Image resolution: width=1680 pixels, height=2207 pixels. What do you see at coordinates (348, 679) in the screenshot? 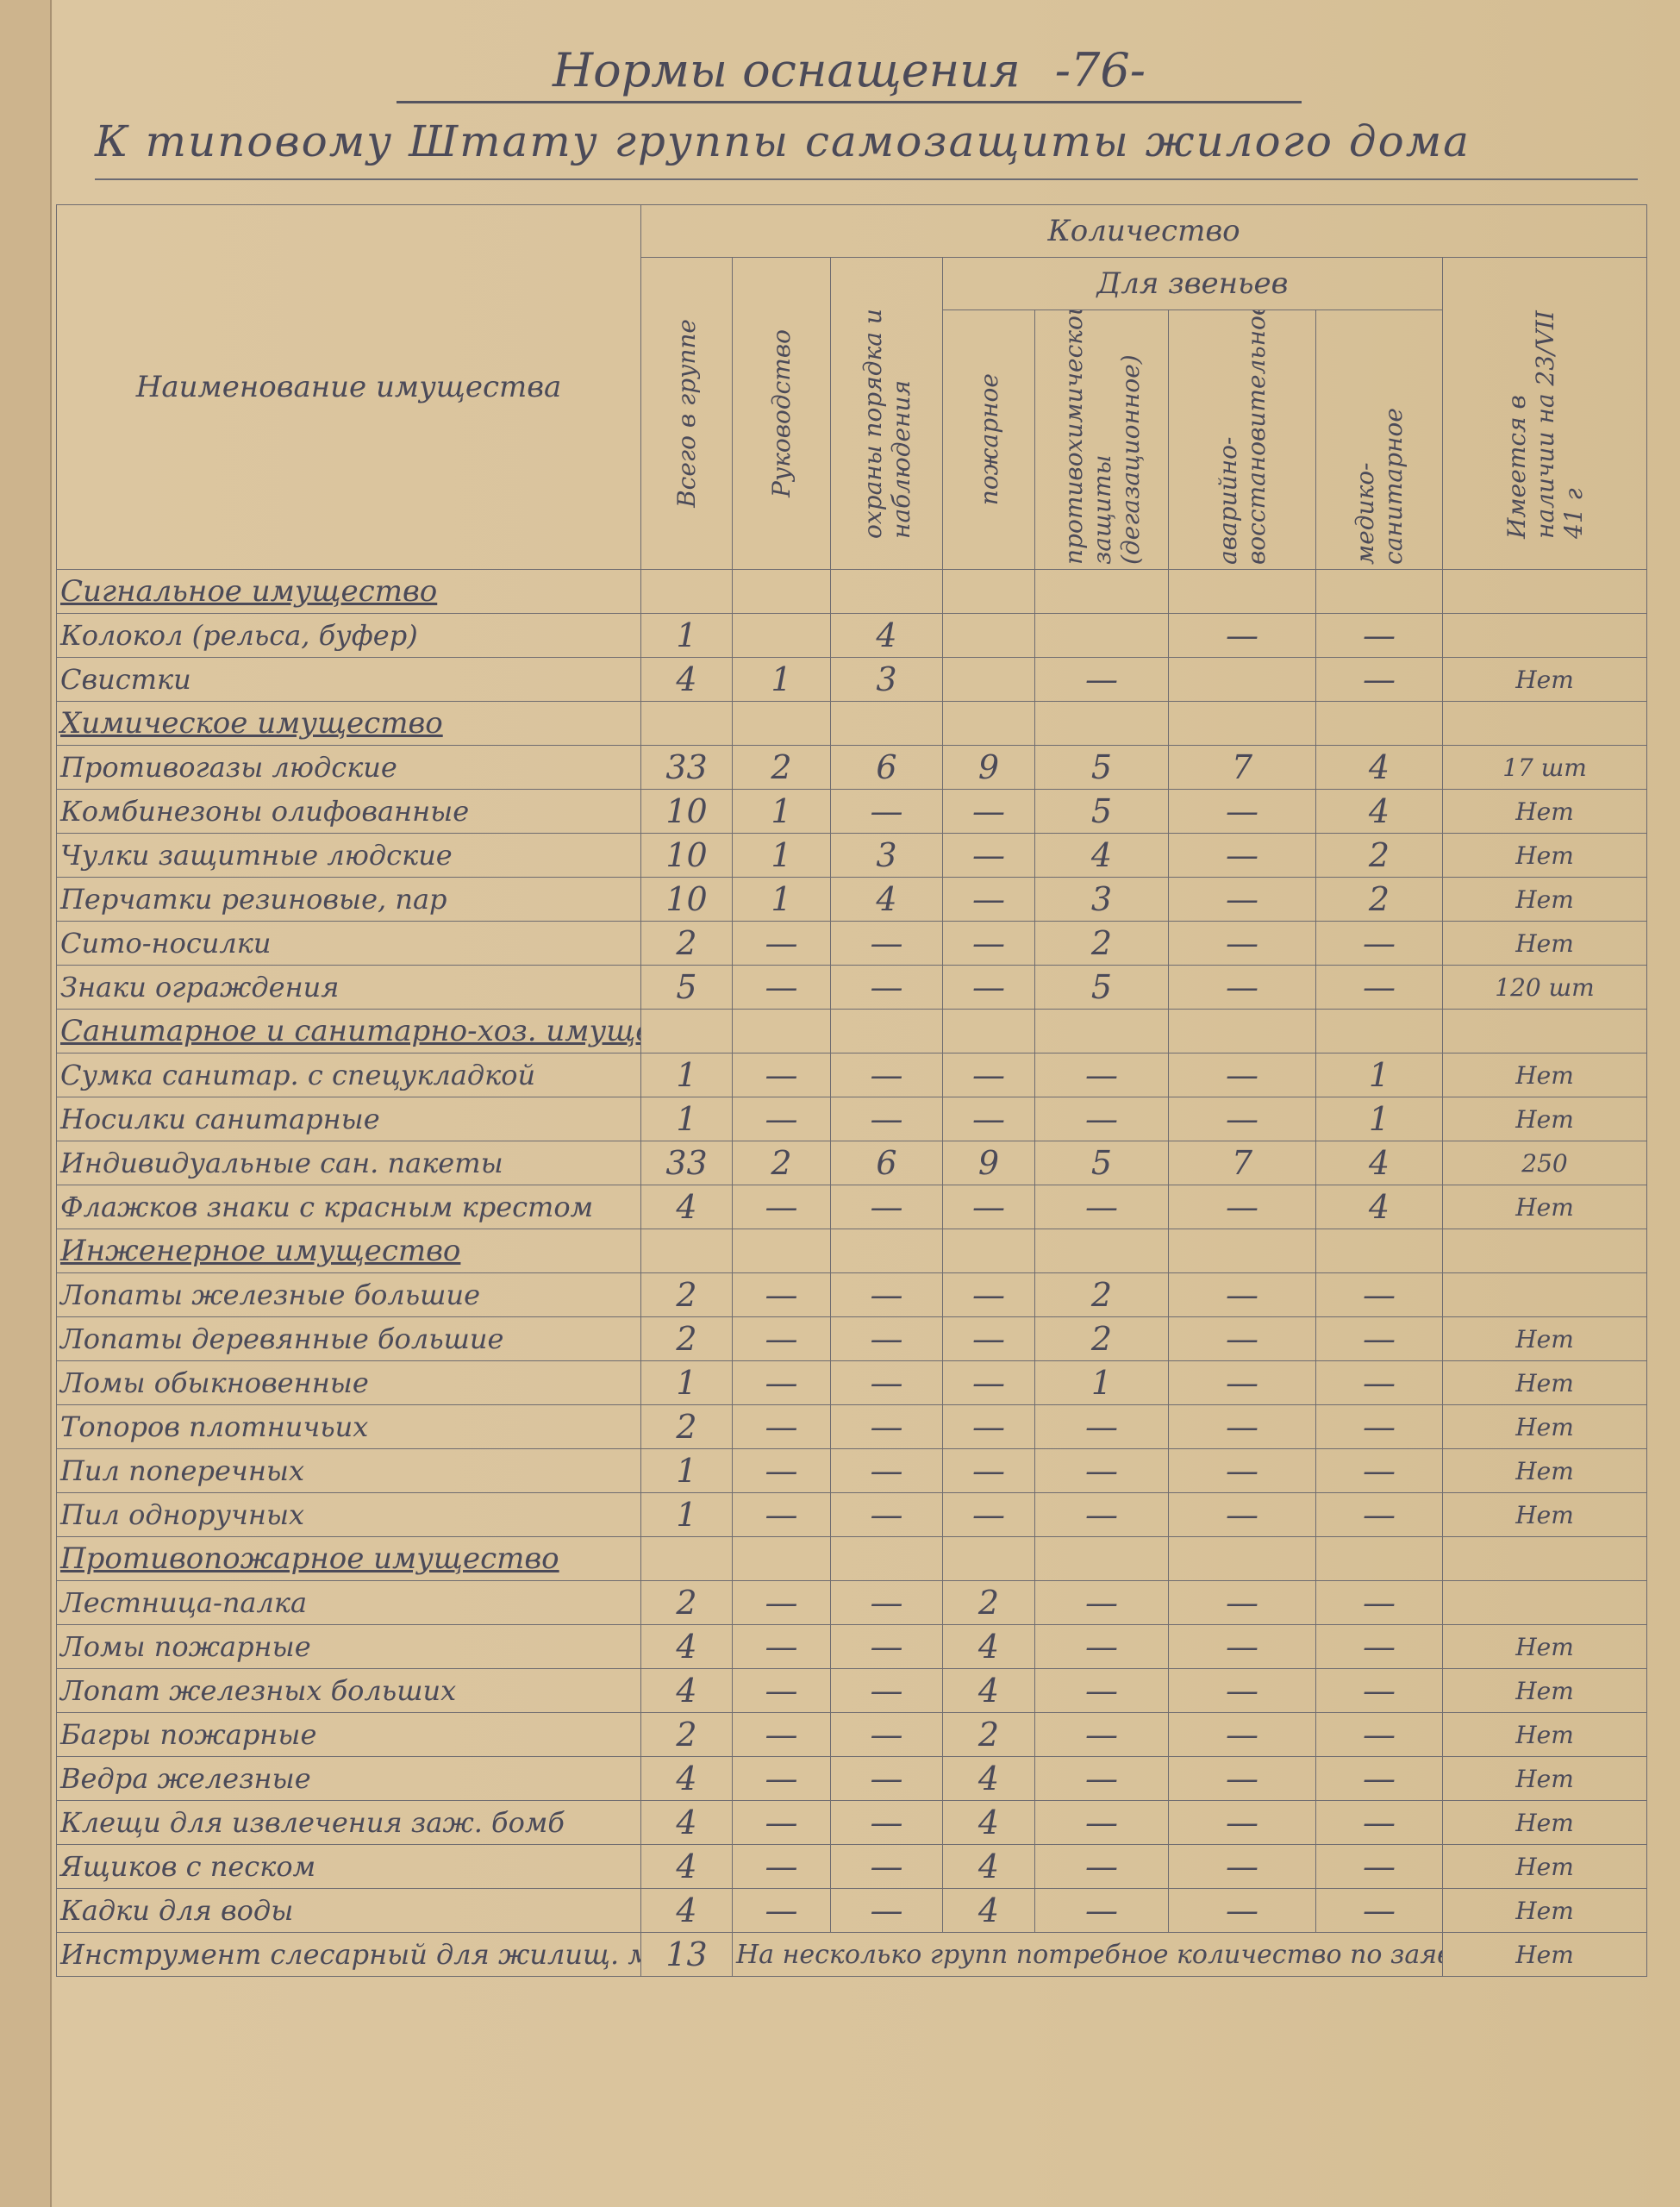
I see `item-name: Свистки` at bounding box center [348, 679].